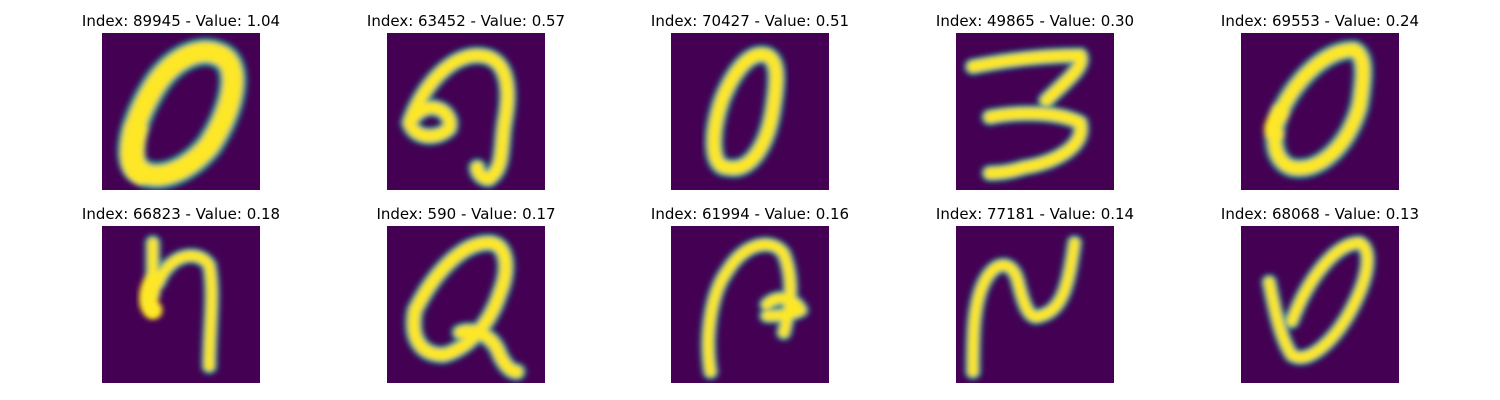 This screenshot has height=400, width=1500. I want to click on panel-title: Index: 590 - Value: 0.17, so click(466, 214).